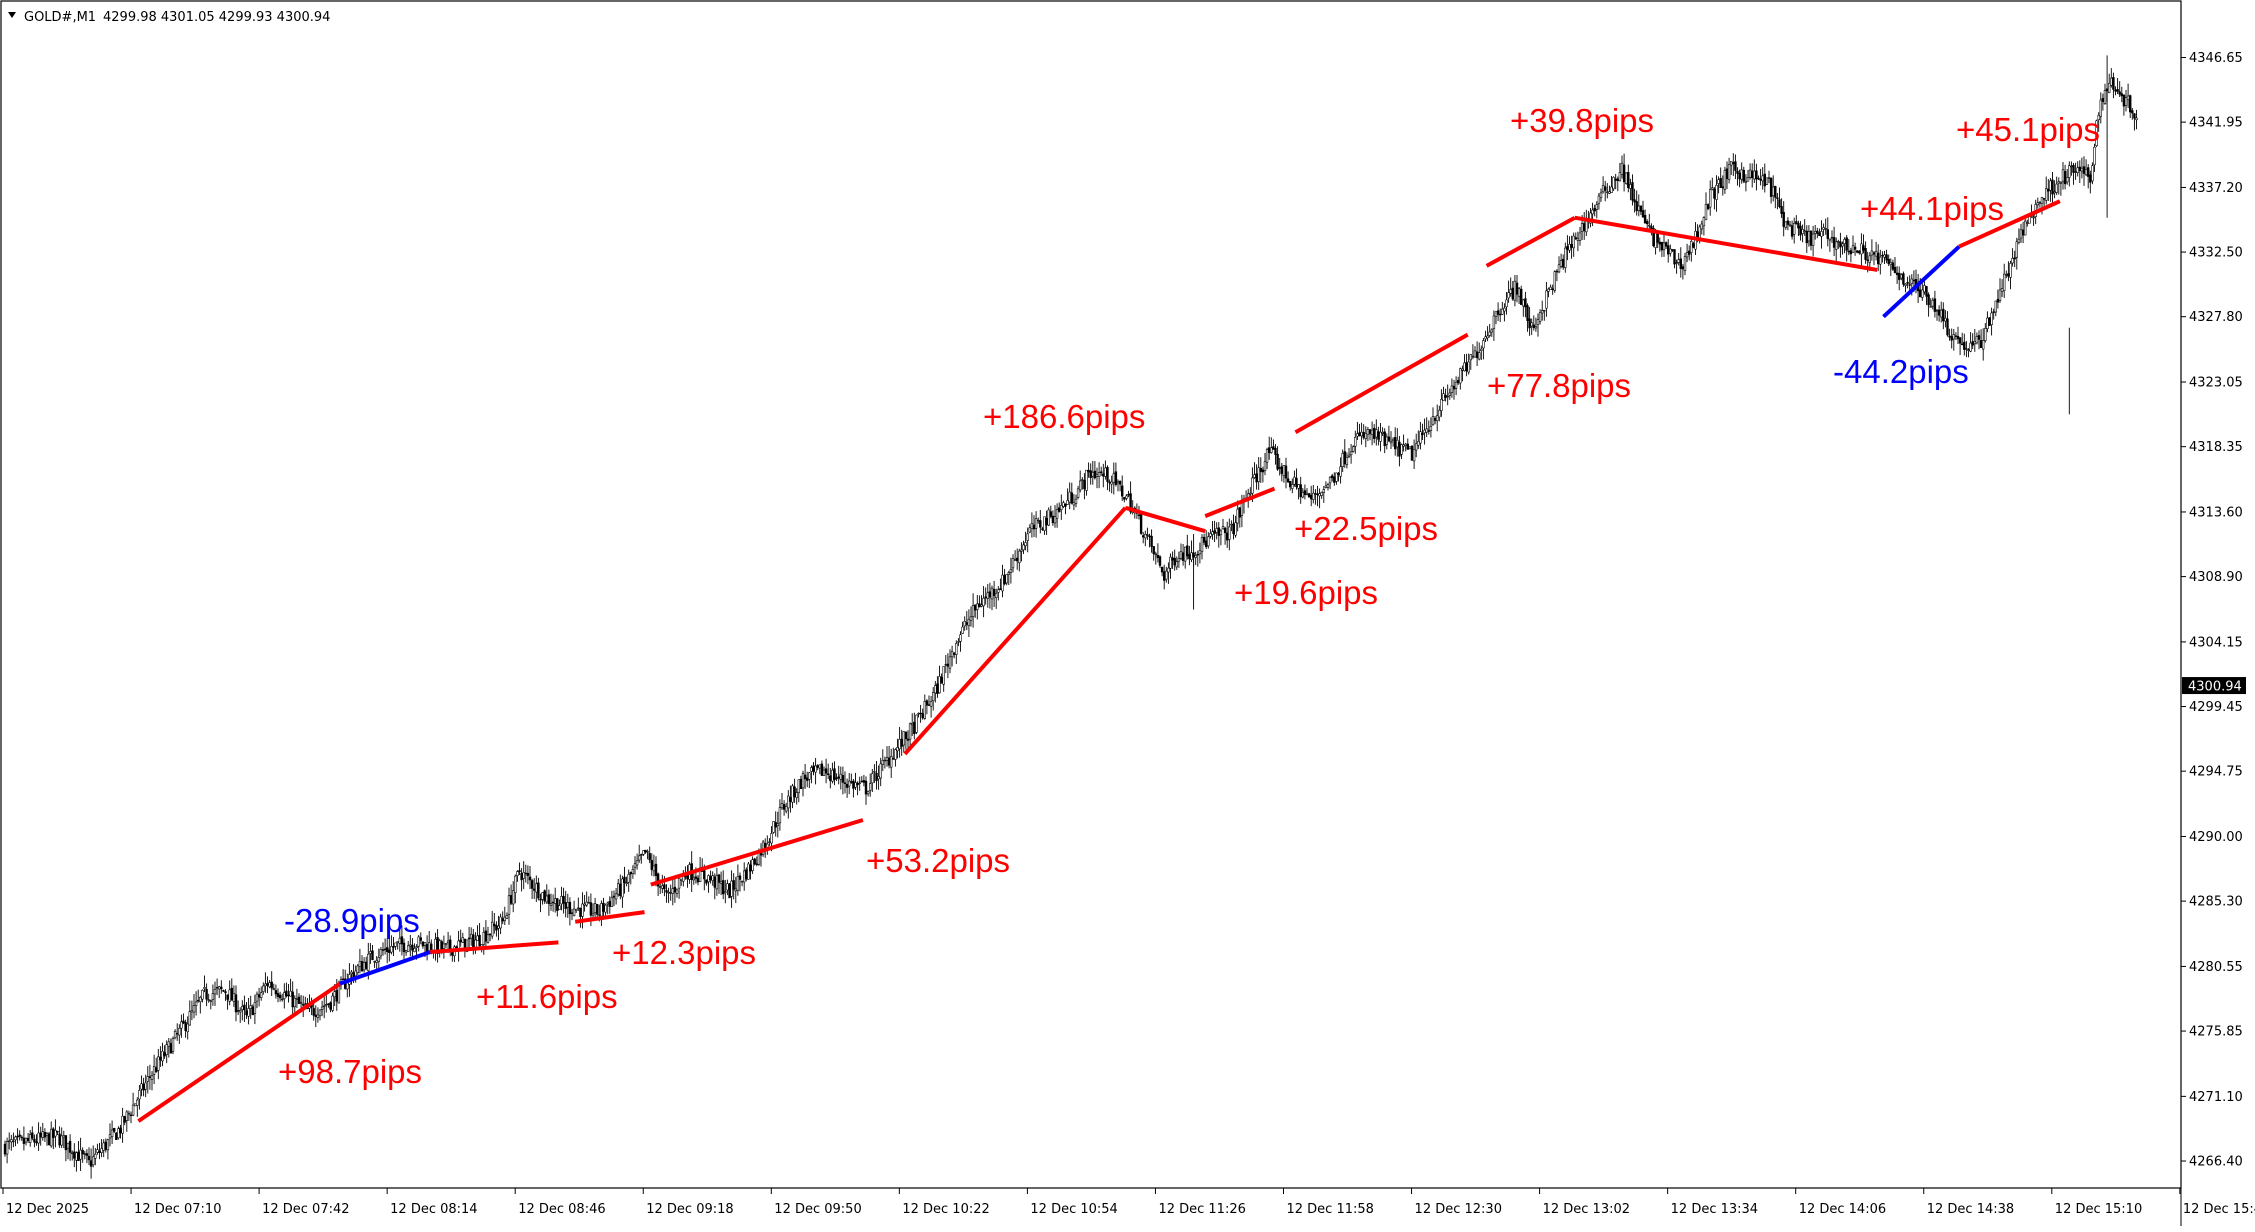 The height and width of the screenshot is (1232, 2255). What do you see at coordinates (2215, 687) in the screenshot?
I see `current-price-label: 4300.94` at bounding box center [2215, 687].